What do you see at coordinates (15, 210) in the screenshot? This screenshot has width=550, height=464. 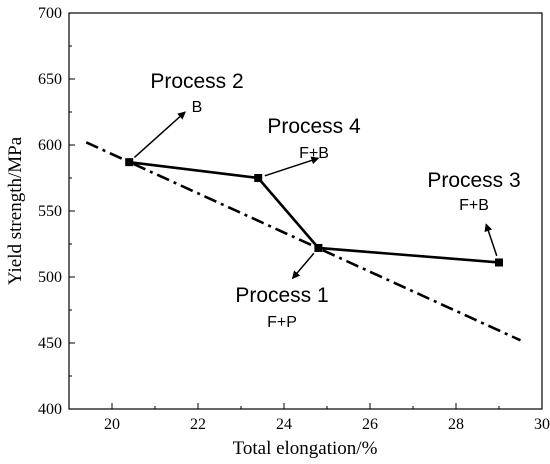 I see `y-axis-title: Yield strength/MPa` at bounding box center [15, 210].